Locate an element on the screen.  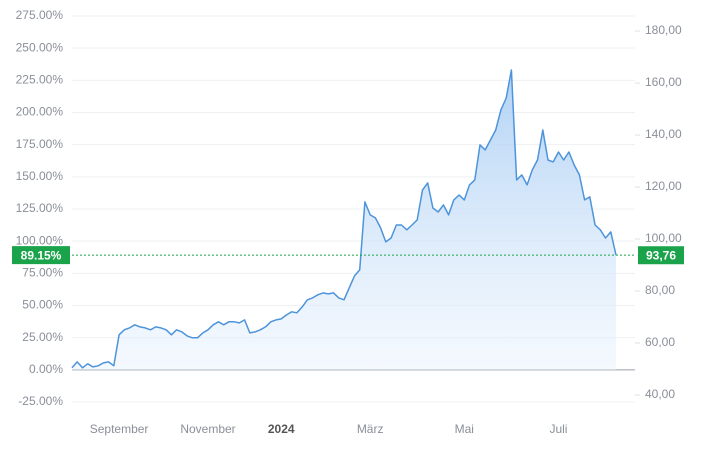
y2-tick-label: 180,00 is located at coordinates (663, 30).